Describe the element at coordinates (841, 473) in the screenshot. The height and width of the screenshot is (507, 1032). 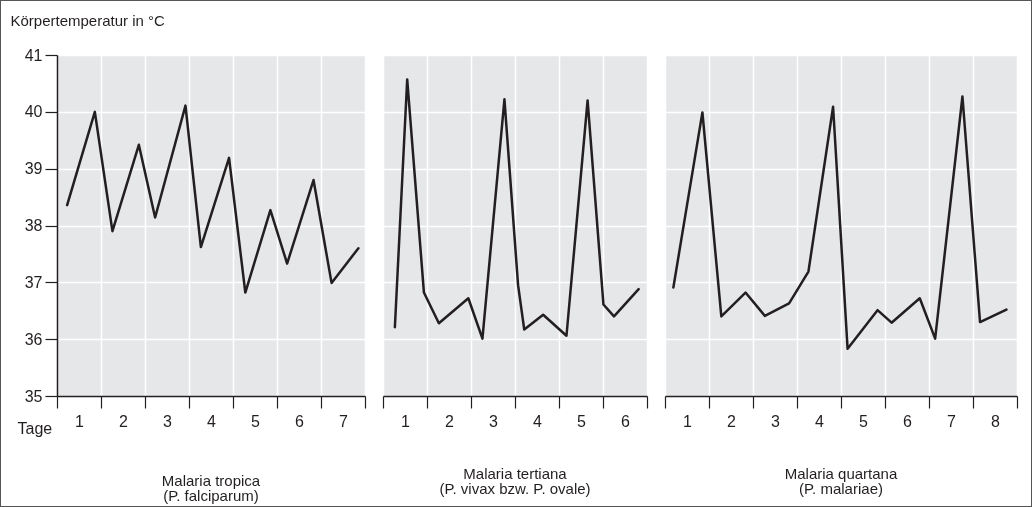
I see `text: Malaria quartana` at that location.